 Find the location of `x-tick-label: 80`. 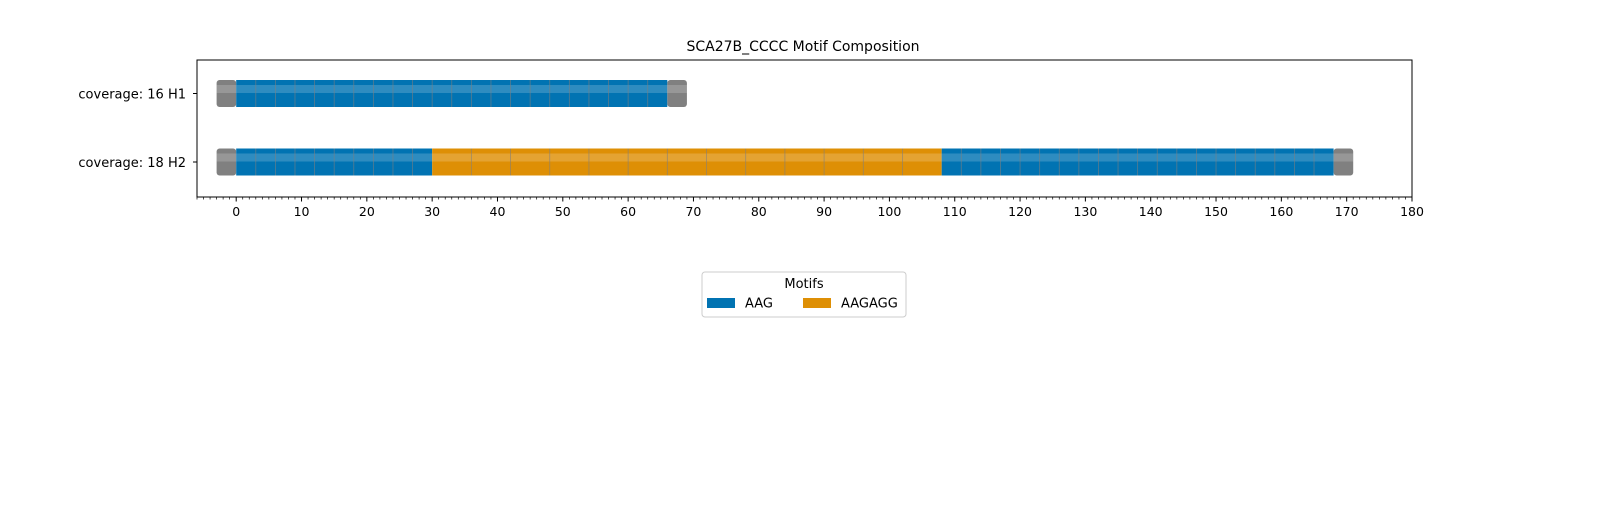

x-tick-label: 80 is located at coordinates (759, 211).